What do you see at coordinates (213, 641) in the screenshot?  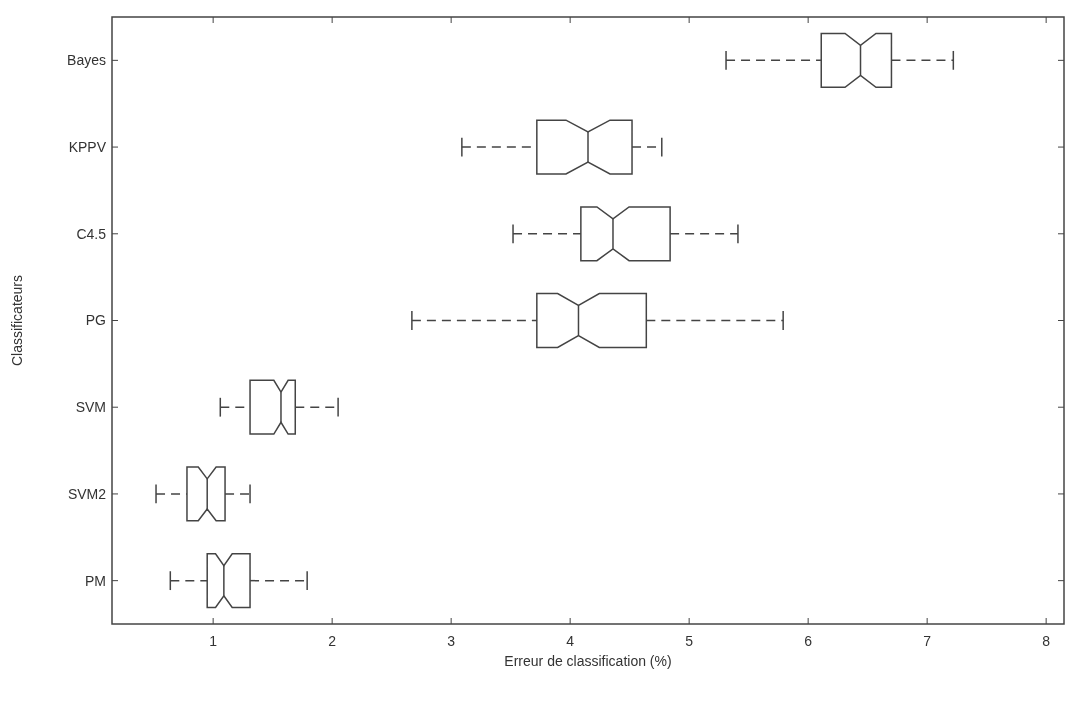 I see `x-tick-label: 1` at bounding box center [213, 641].